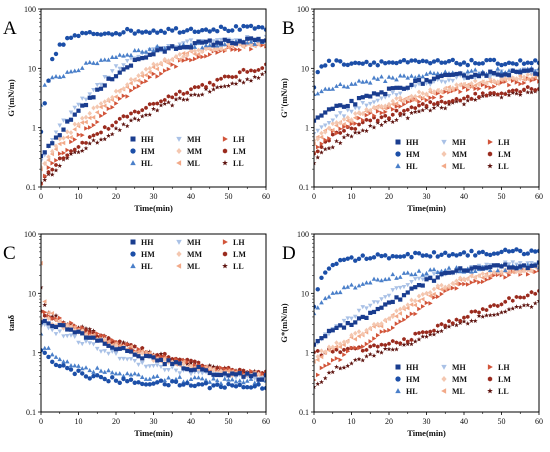  What do you see at coordinates (284, 322) in the screenshot?
I see `y-axis-label: G*(mN/m)` at bounding box center [284, 322].